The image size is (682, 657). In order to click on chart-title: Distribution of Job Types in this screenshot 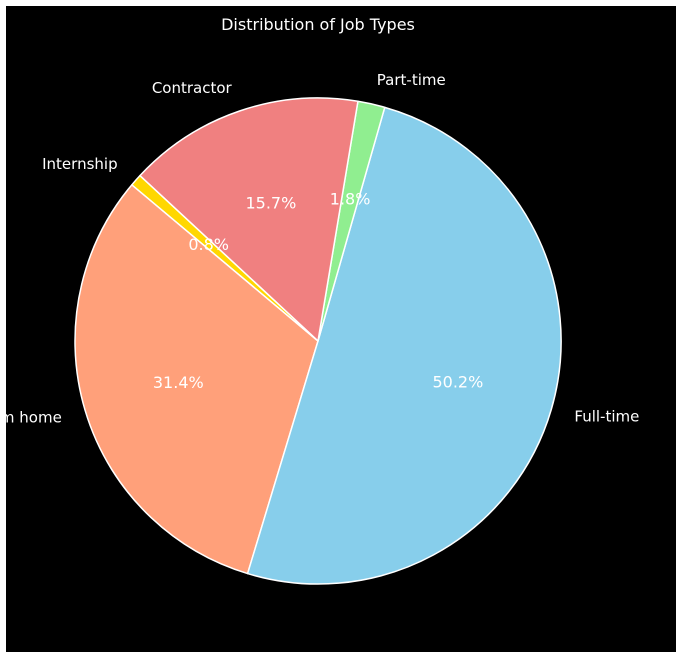, I will do `click(318, 24)`.